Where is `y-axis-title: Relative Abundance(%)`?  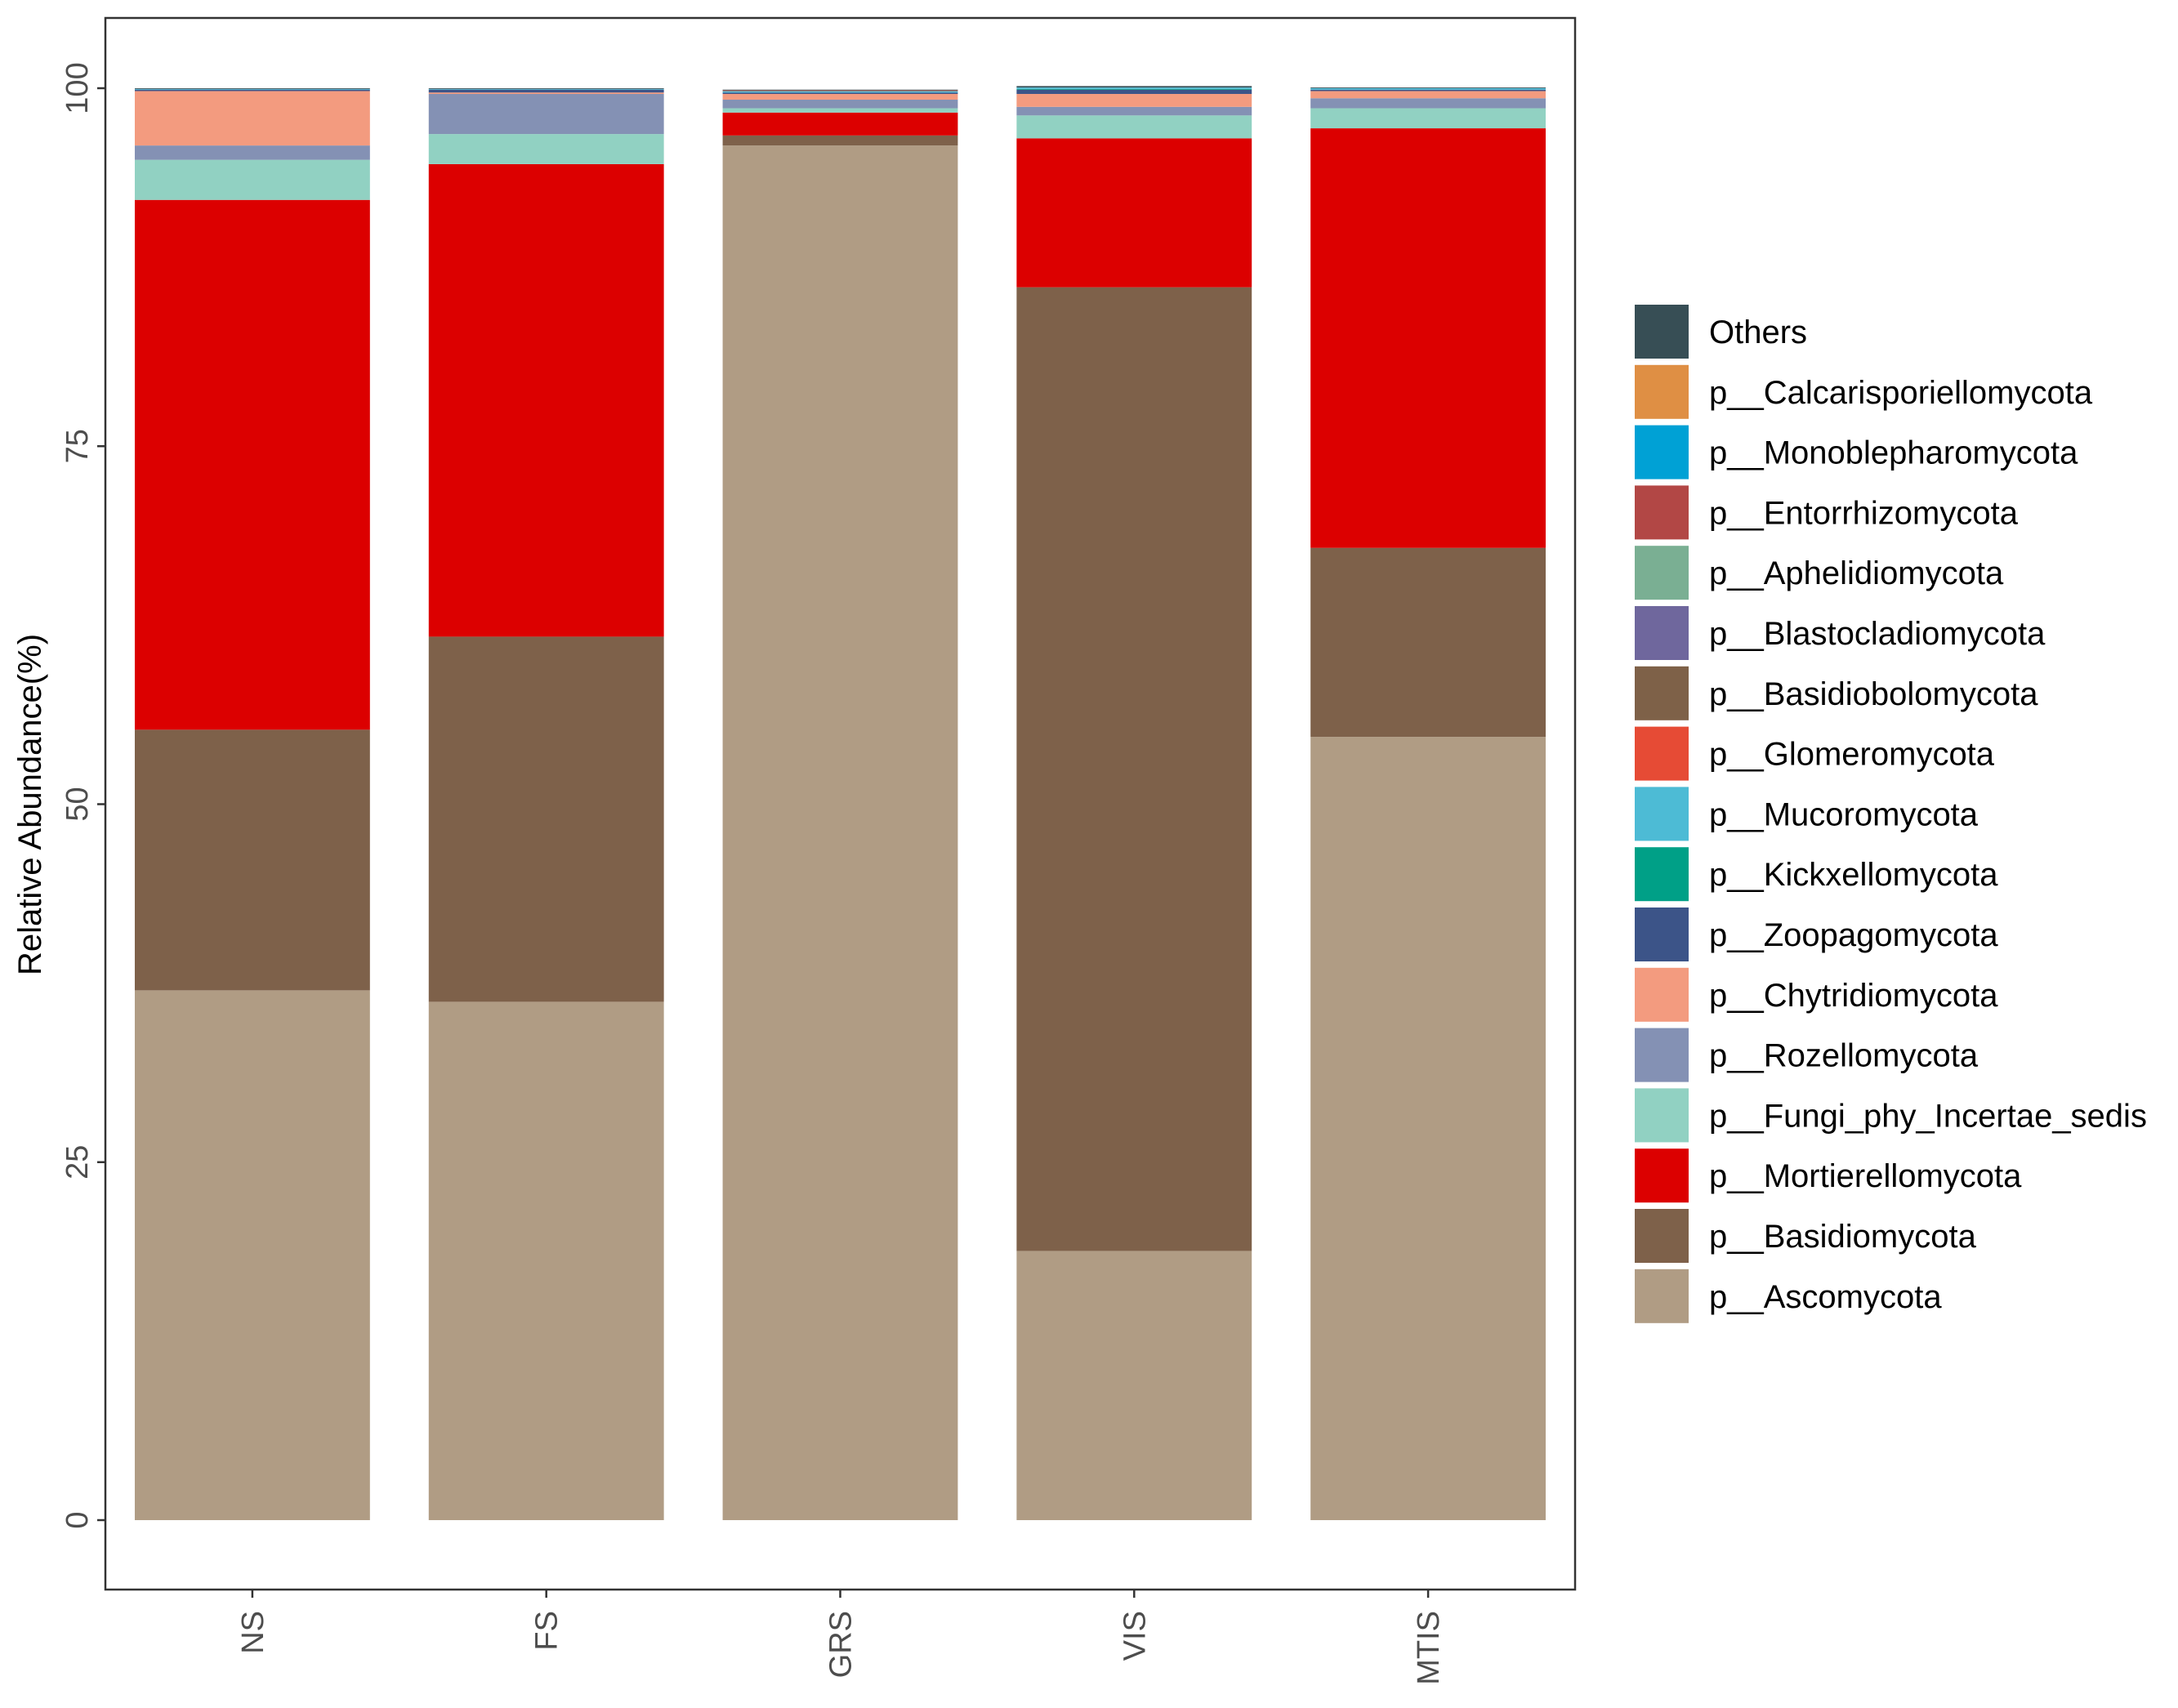
y-axis-title: Relative Abundance(%) is located at coordinates (30, 804).